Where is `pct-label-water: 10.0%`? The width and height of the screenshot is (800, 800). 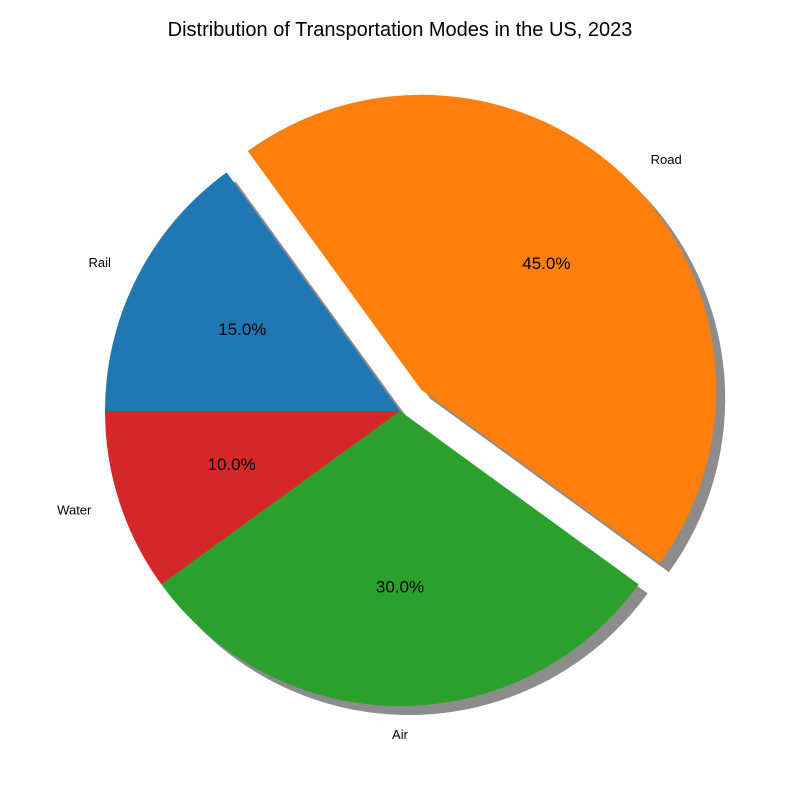
pct-label-water: 10.0% is located at coordinates (232, 464).